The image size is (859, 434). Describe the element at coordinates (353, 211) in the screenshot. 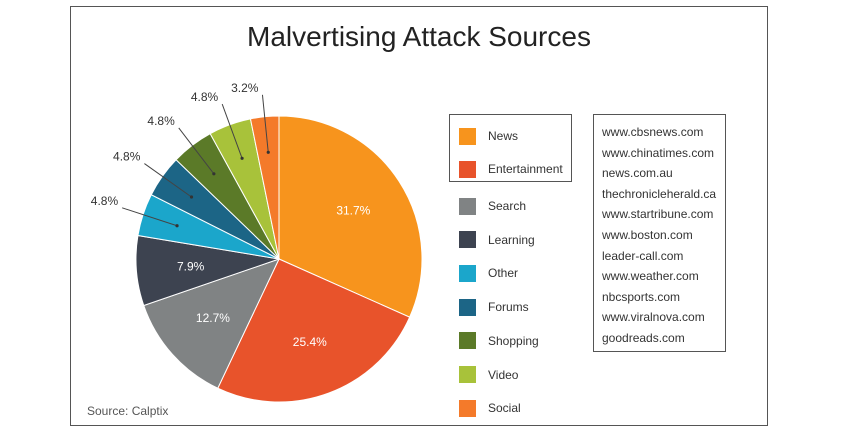

I see `data-label-news: 31.7%` at that location.